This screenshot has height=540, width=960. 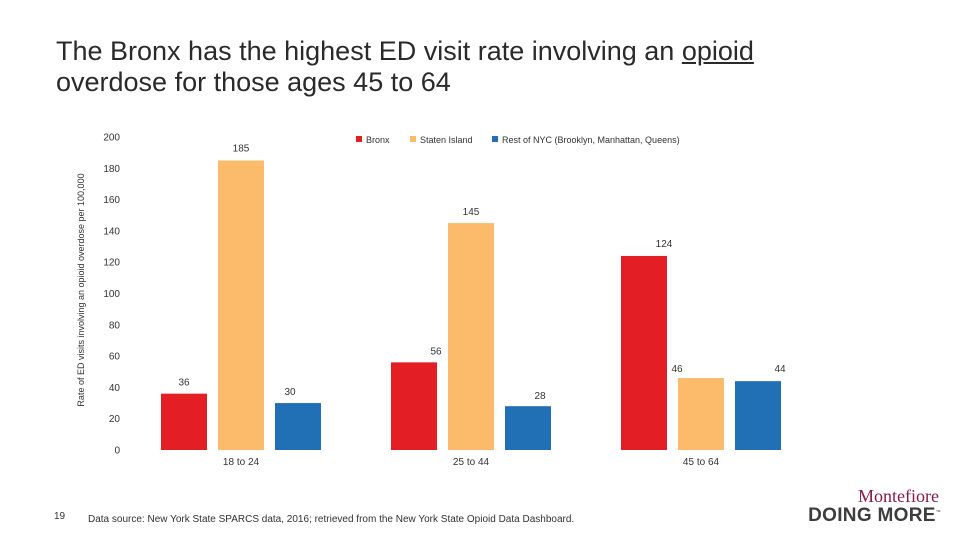 I want to click on x-tick-label: 18 to 24, so click(x=241, y=462).